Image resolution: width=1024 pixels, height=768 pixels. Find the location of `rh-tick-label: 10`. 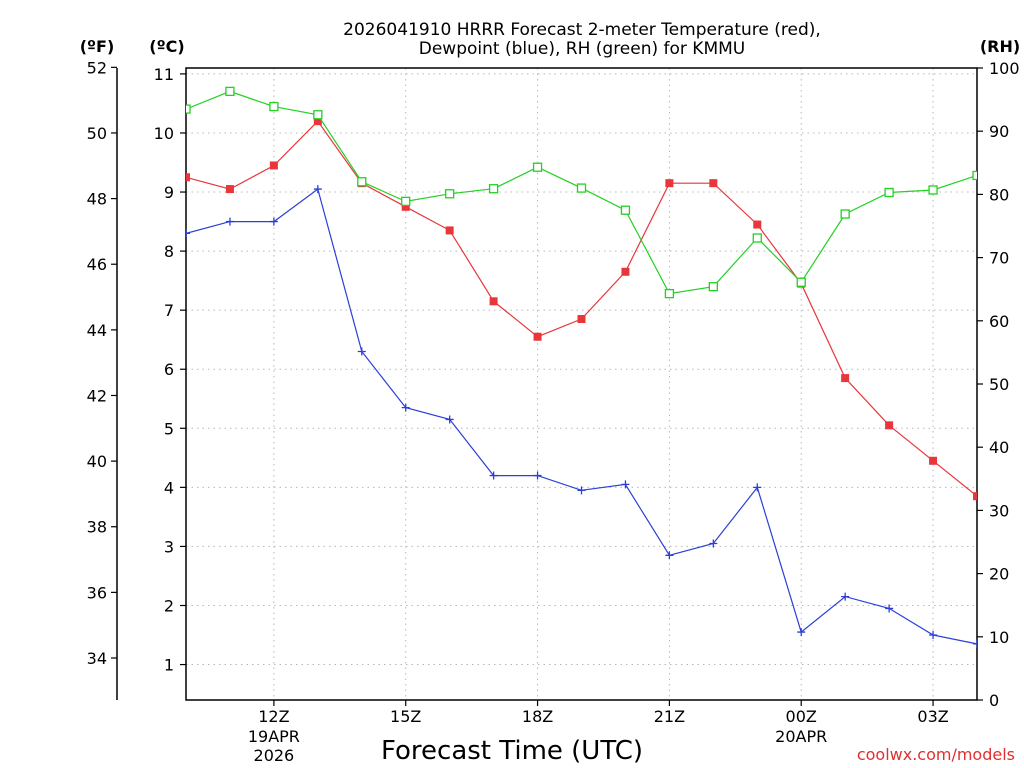

rh-tick-label: 10 is located at coordinates (999, 637).